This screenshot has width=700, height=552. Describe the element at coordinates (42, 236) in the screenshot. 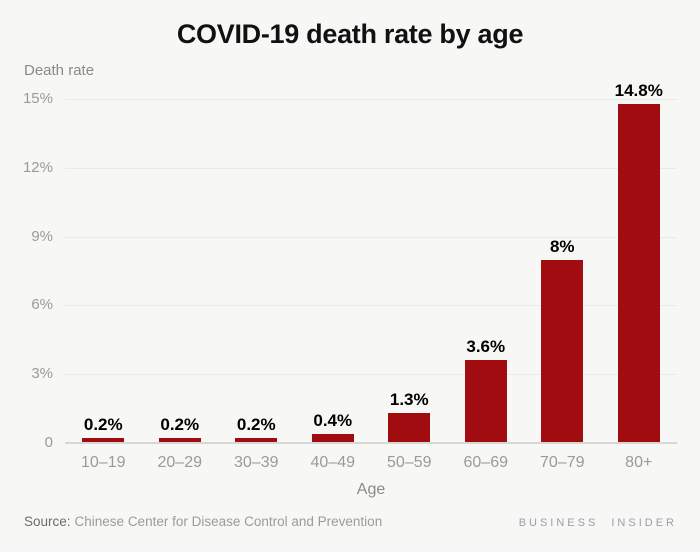

I see `y-tick-label: 9%` at that location.